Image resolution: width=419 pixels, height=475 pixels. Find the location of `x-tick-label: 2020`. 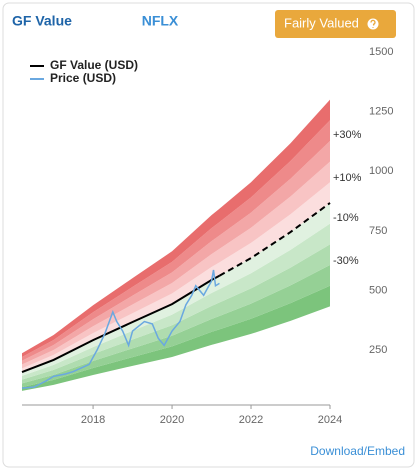

x-tick-label: 2020 is located at coordinates (172, 420).